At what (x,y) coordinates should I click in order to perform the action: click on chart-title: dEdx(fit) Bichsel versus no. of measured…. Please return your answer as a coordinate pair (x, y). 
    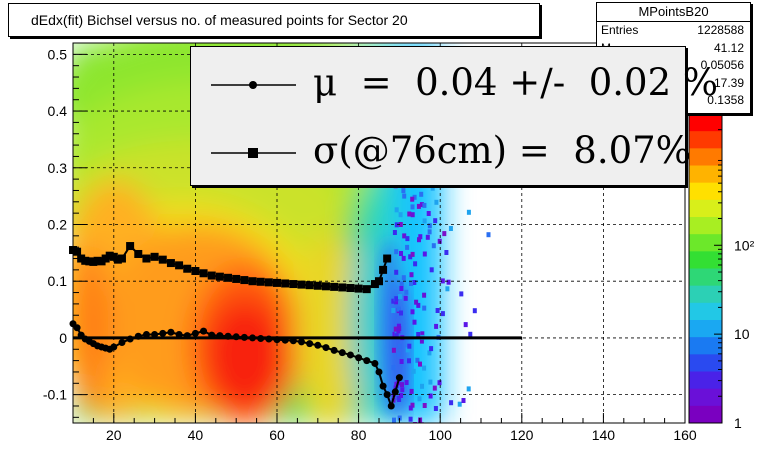
    Looking at the image, I should click on (274, 20).